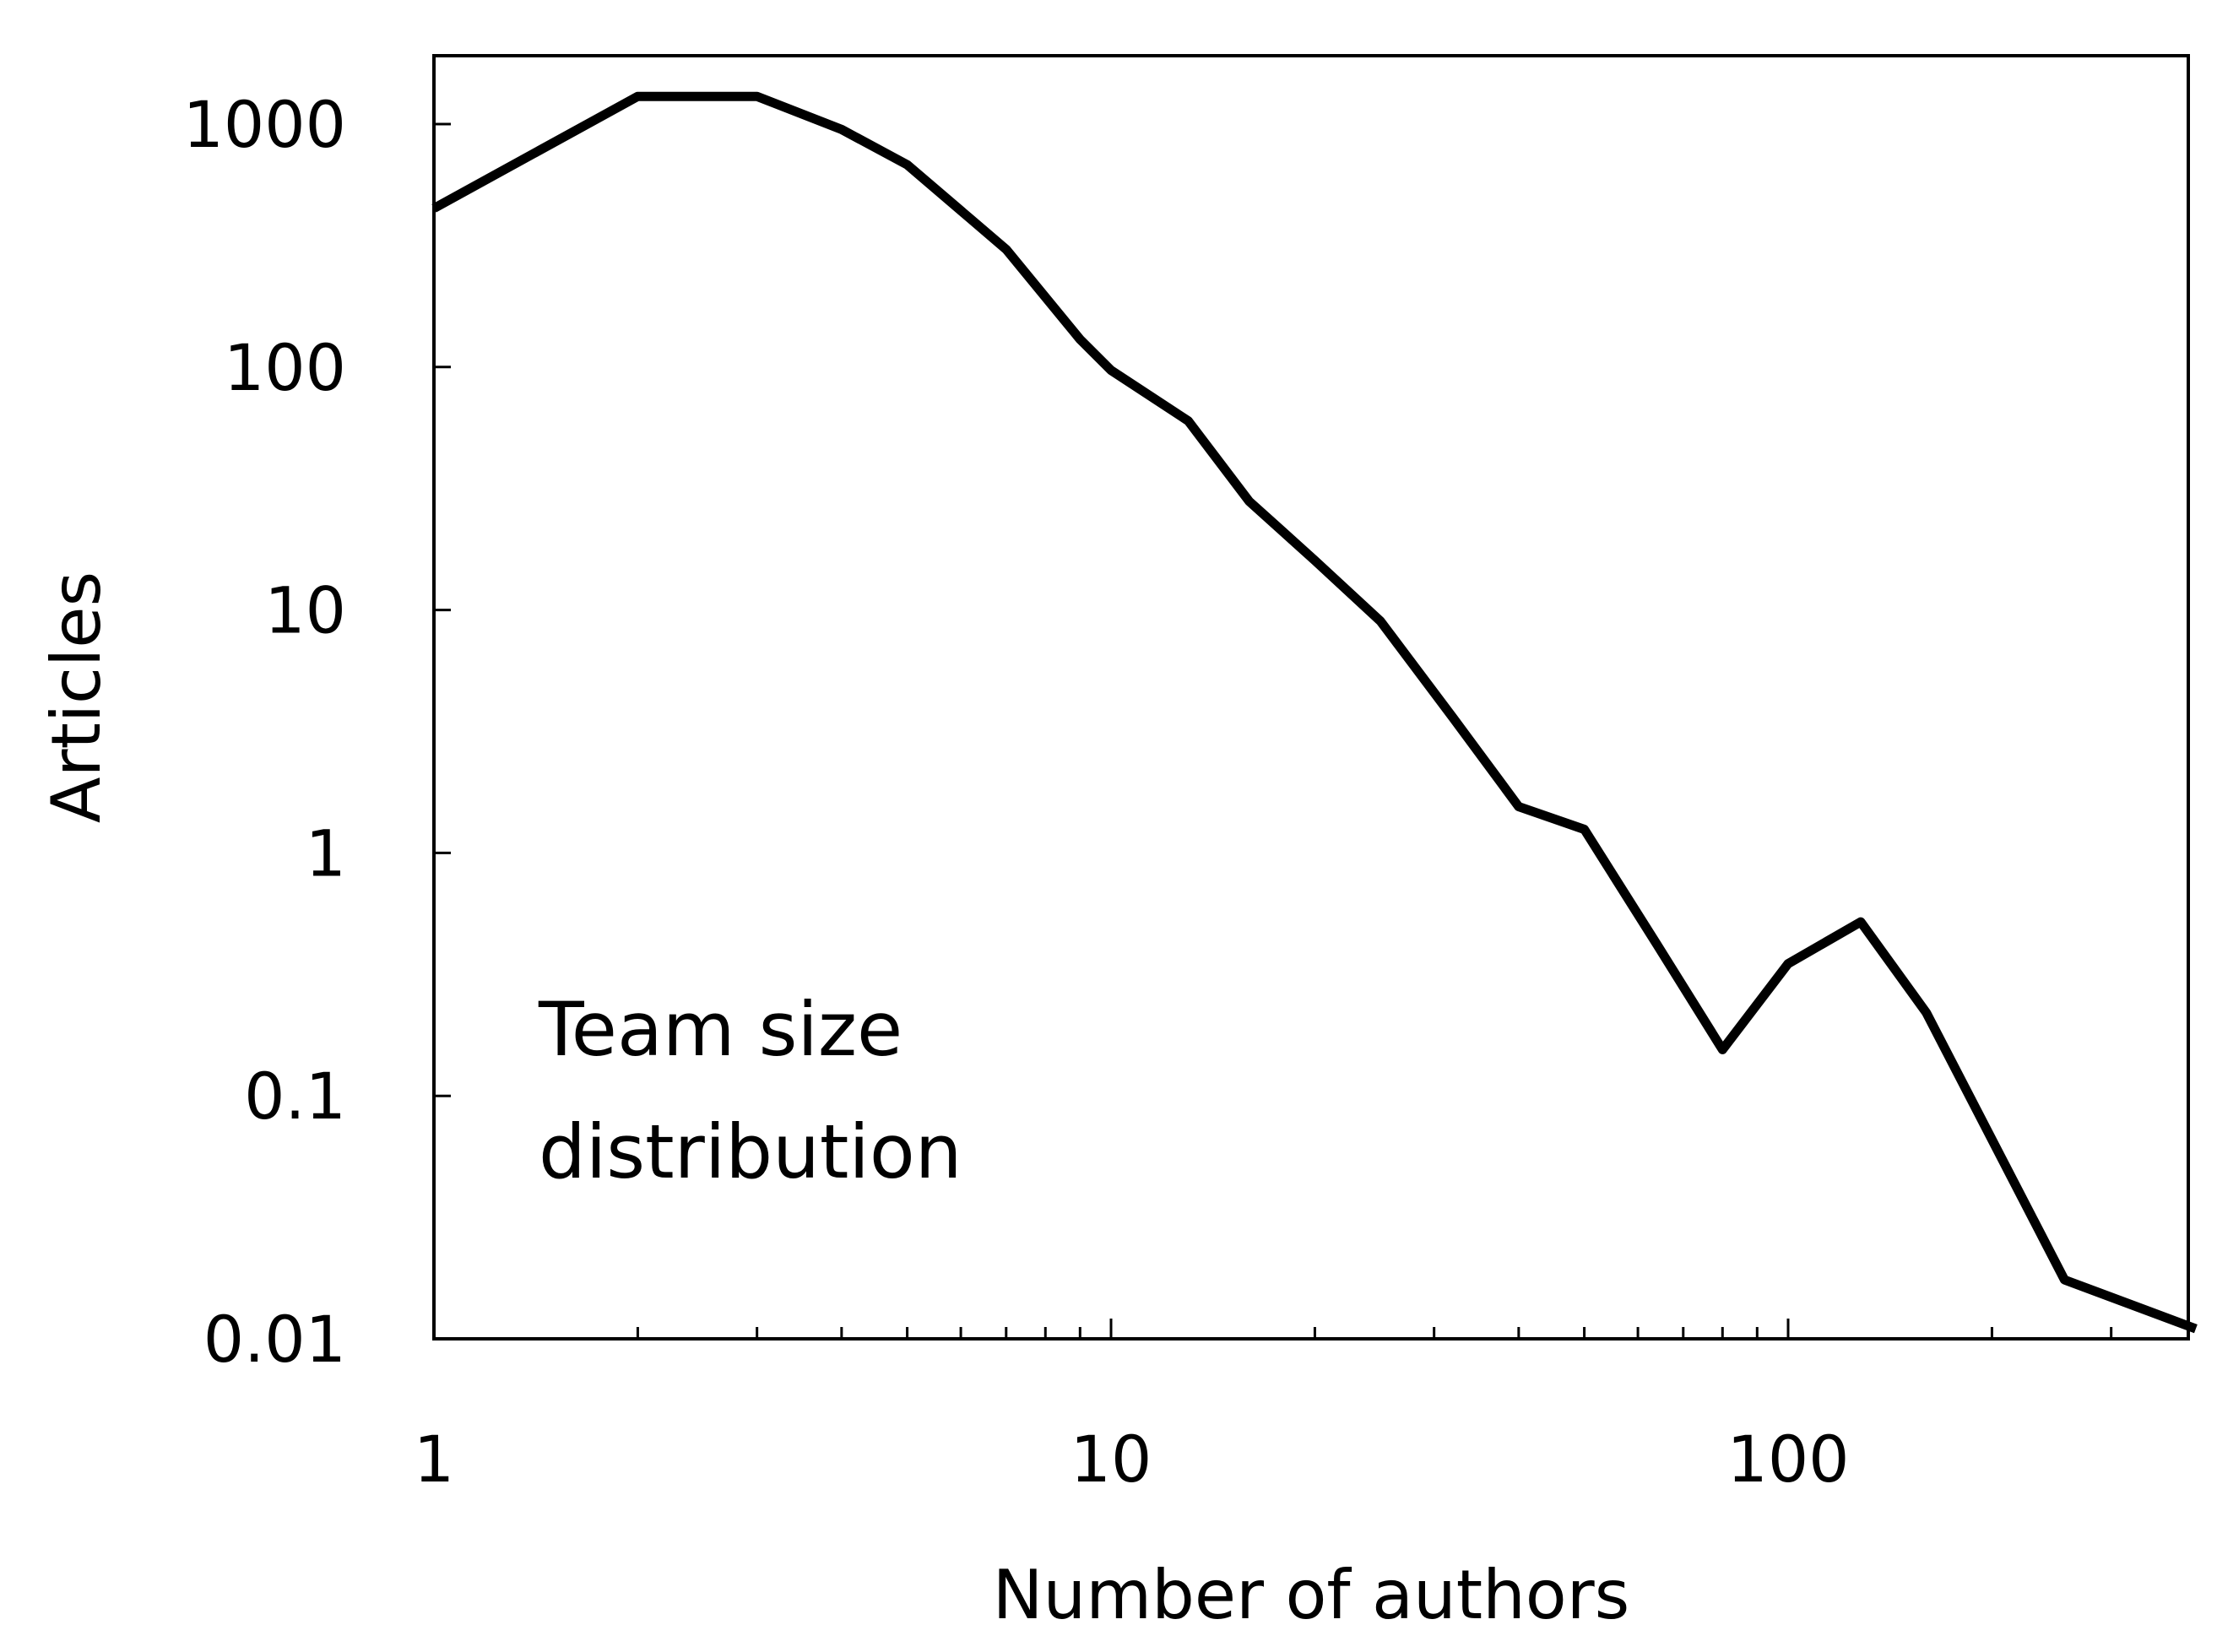 This screenshot has height=1652, width=2217. What do you see at coordinates (295, 1097) in the screenshot?
I see `y-tick-label: 0.1` at bounding box center [295, 1097].